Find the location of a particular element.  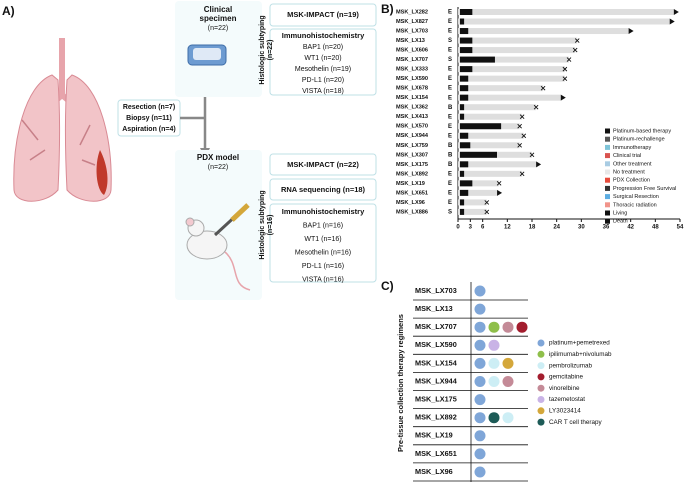

assay-label: RNA sequencing (n=18) is located at coordinates (323, 189).